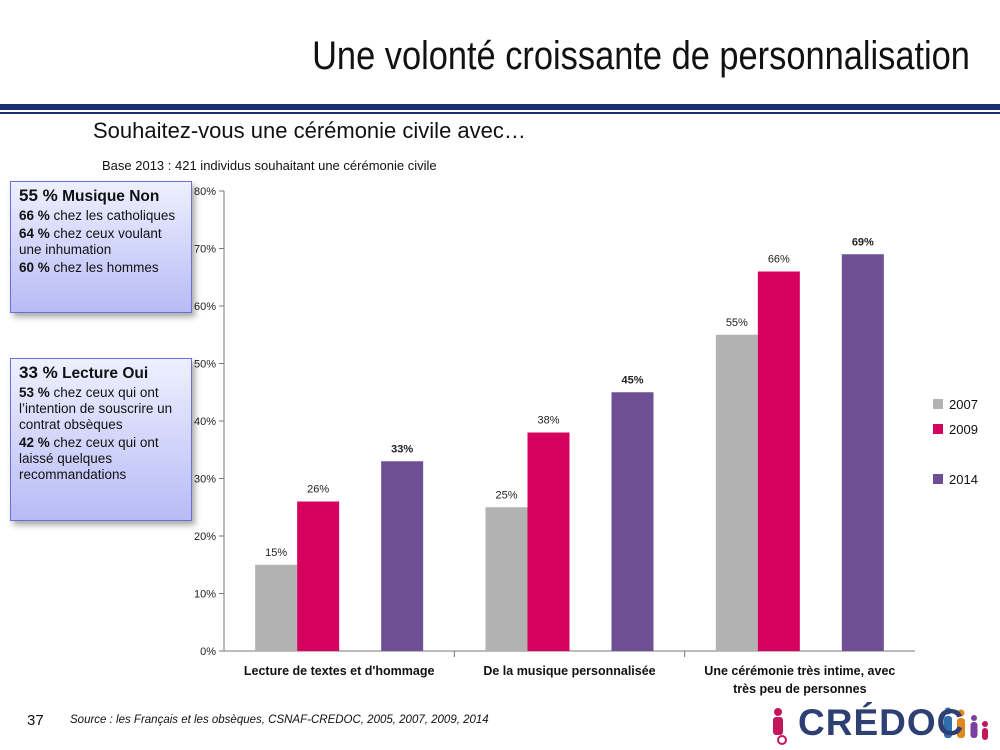 The height and width of the screenshot is (750, 1000). I want to click on title-divider, so click(500, 107).